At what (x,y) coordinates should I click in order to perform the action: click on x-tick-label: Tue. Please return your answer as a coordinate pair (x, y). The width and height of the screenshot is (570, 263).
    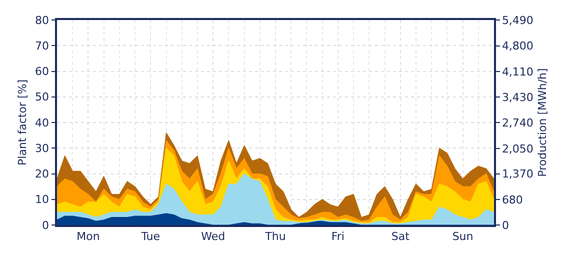
    Looking at the image, I should click on (150, 236).